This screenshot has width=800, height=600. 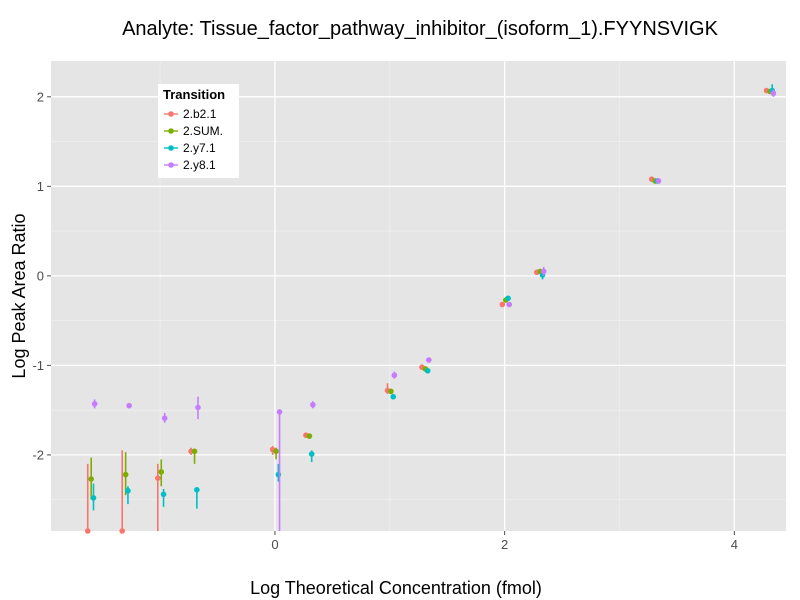 What do you see at coordinates (38, 454) in the screenshot?
I see `y-tick-label: -2` at bounding box center [38, 454].